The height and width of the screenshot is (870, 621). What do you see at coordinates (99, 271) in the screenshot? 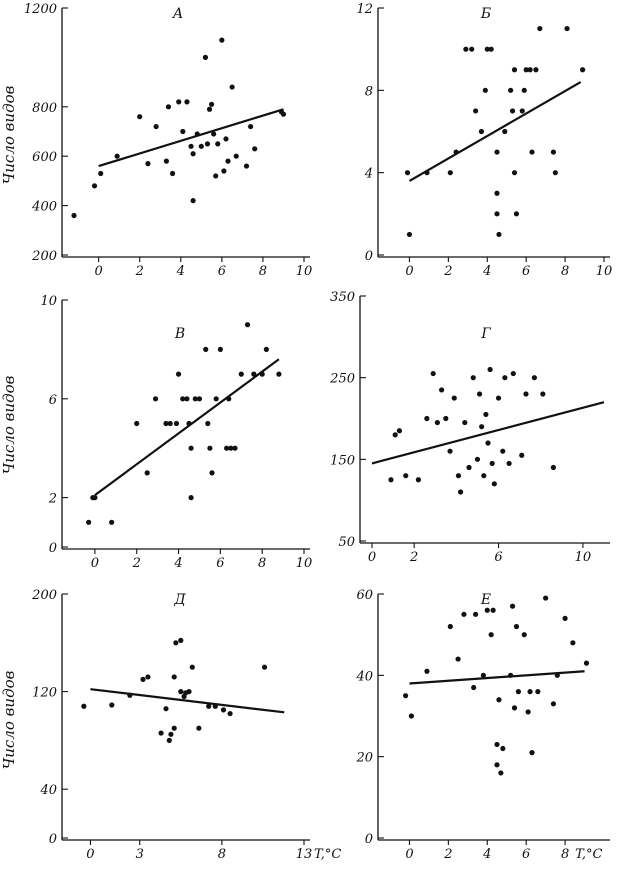
I see `x-tick-label: 0` at bounding box center [99, 271].